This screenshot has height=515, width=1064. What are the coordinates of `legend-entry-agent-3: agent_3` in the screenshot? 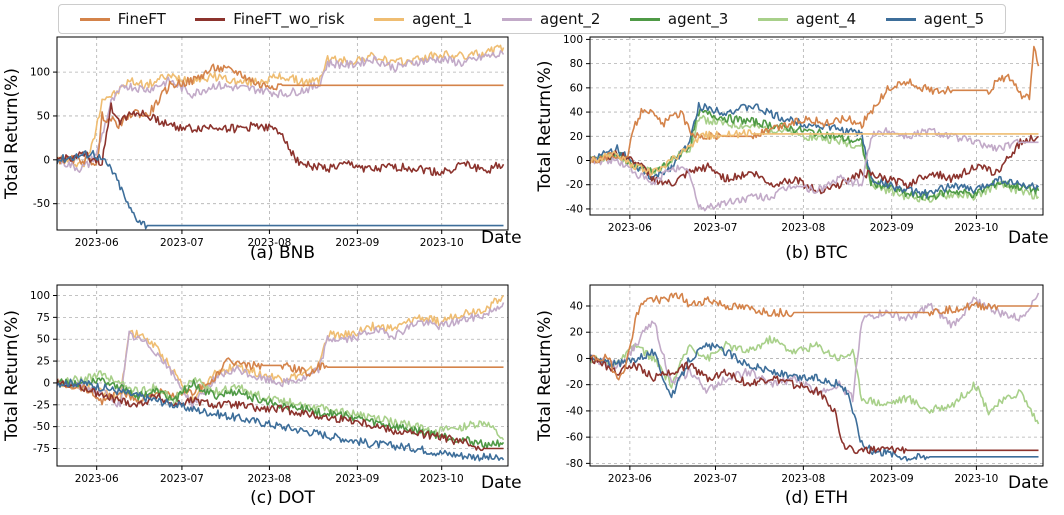 It's located at (679, 19).